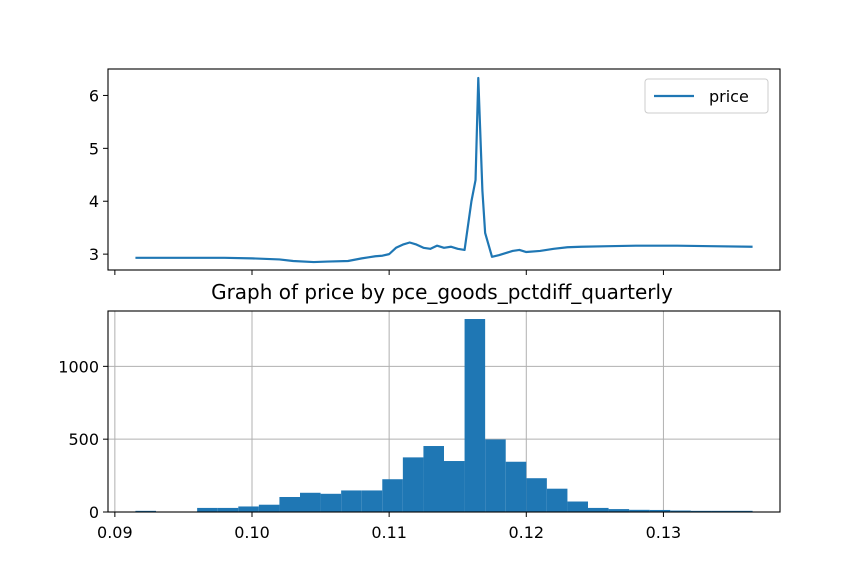 This screenshot has height=576, width=864. I want to click on histogram-y-tick-label: 500, so click(83, 439).